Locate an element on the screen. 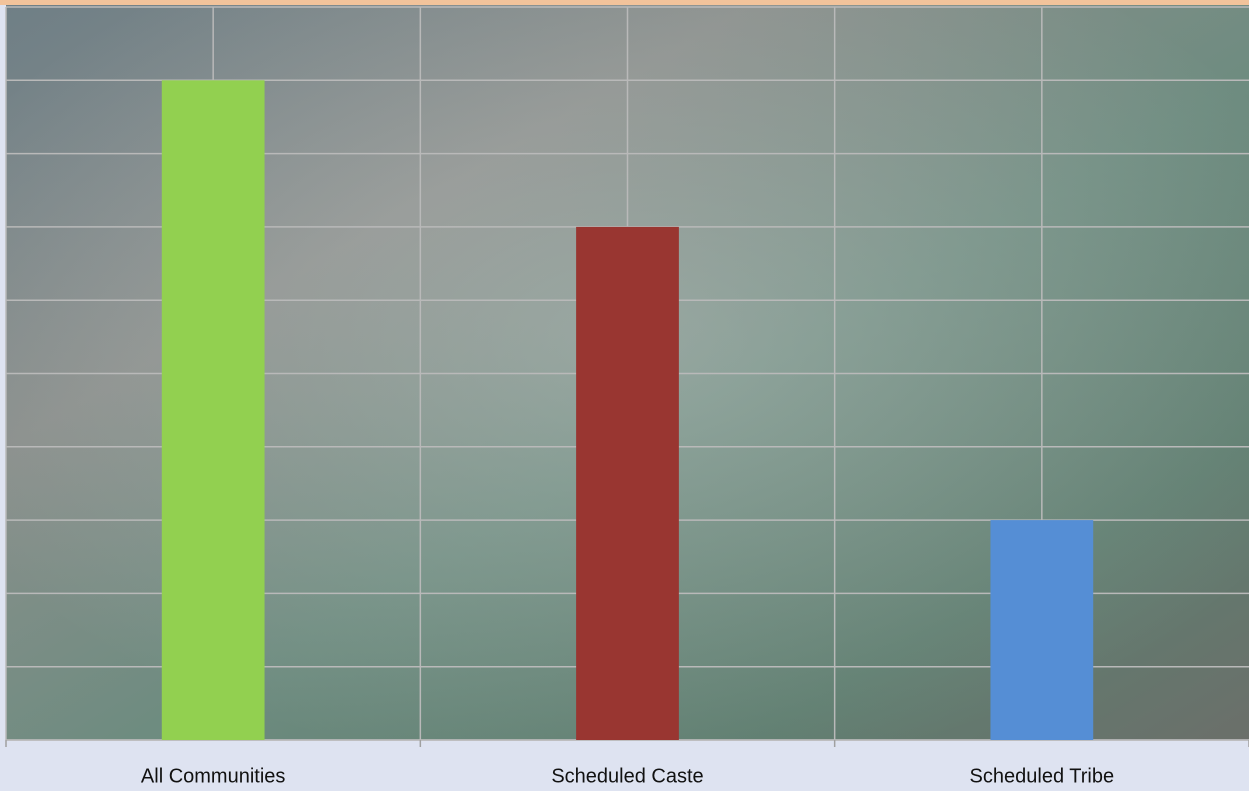 This screenshot has width=1249, height=791. x-tick-label: Scheduled Caste is located at coordinates (627, 776).